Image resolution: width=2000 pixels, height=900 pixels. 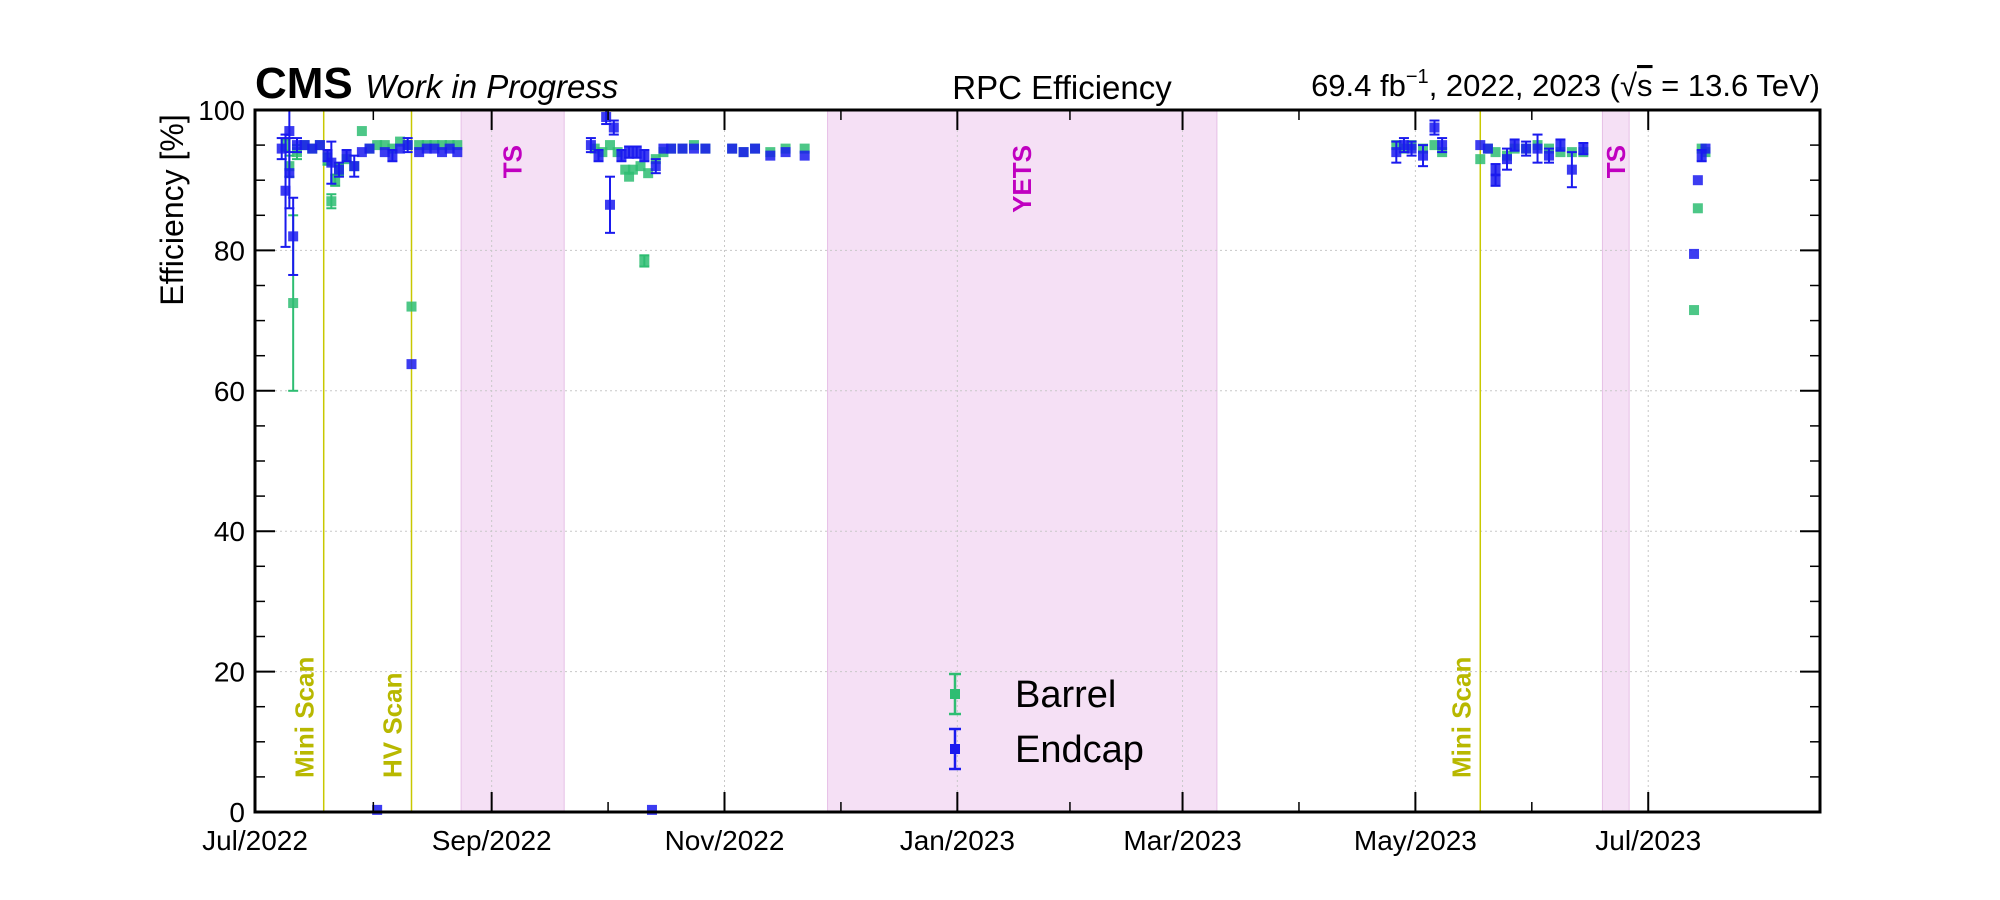 What do you see at coordinates (1525, 85) in the screenshot?
I see `lumi-years: , 2022, 2023 (` at bounding box center [1525, 85].